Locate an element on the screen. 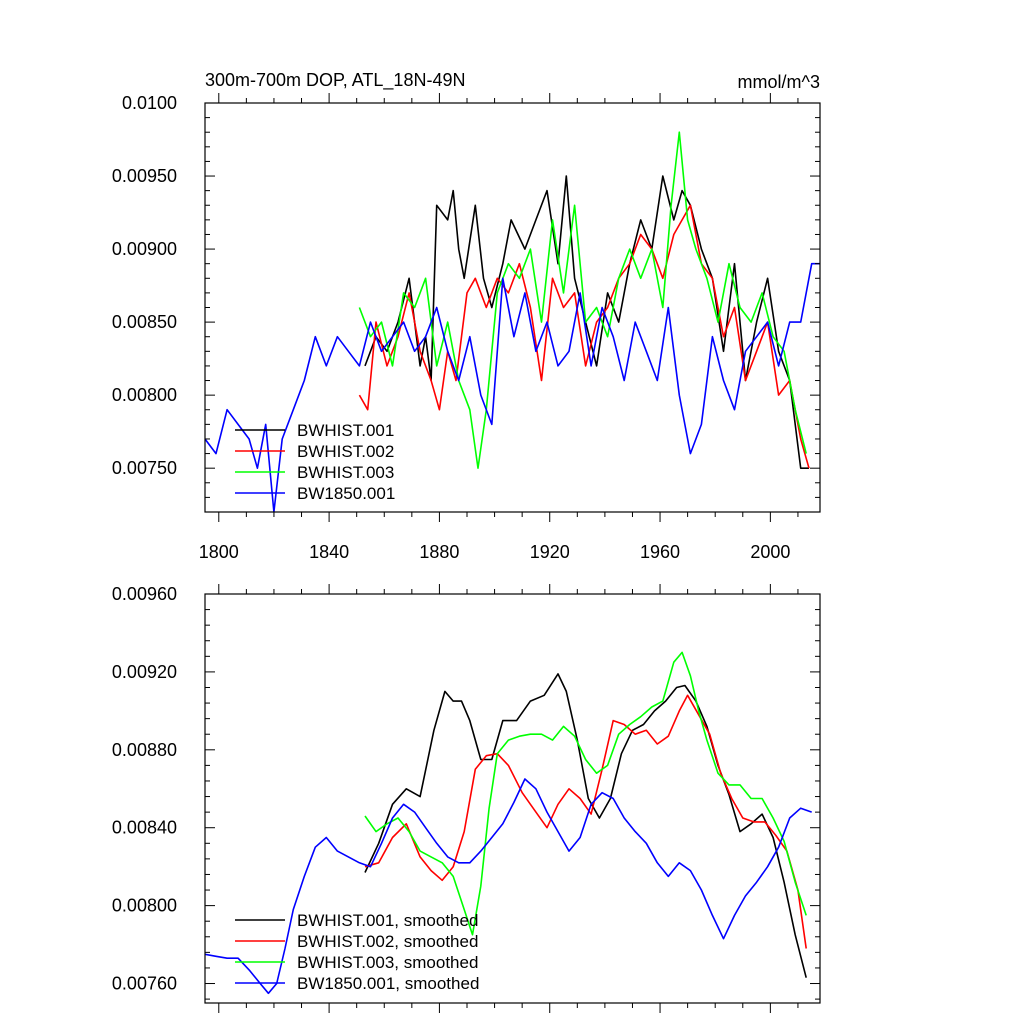 The height and width of the screenshot is (1024, 1024). units-label: mmol/m^3 is located at coordinates (779, 82).